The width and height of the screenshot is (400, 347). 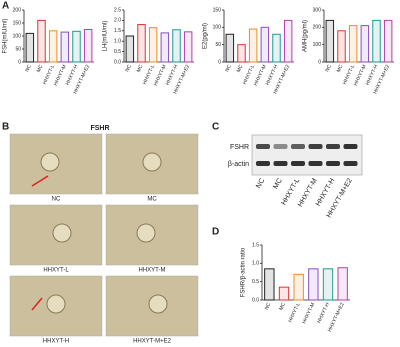 What do you see at coordinates (218, 45) in the screenshot?
I see `y-tick-label: 50` at bounding box center [218, 45].